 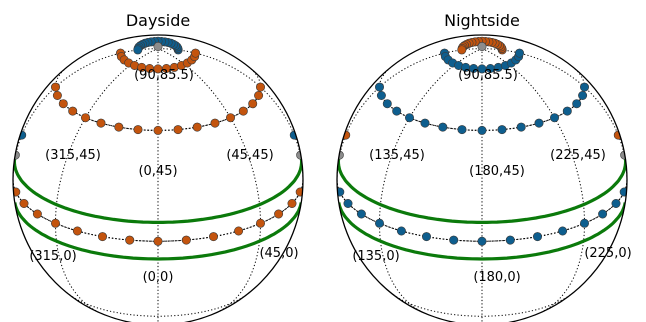 I want to click on panel-title: Nightside, so click(x=482, y=20).